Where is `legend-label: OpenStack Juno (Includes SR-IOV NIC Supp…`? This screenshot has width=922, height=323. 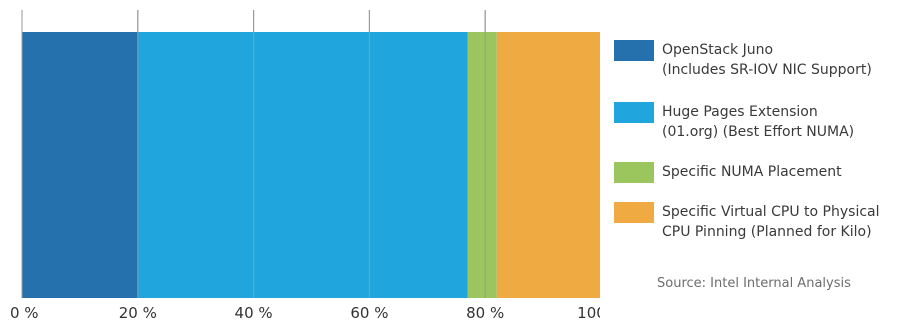 legend-label: OpenStack Juno (Includes SR-IOV NIC Supp… is located at coordinates (767, 60).